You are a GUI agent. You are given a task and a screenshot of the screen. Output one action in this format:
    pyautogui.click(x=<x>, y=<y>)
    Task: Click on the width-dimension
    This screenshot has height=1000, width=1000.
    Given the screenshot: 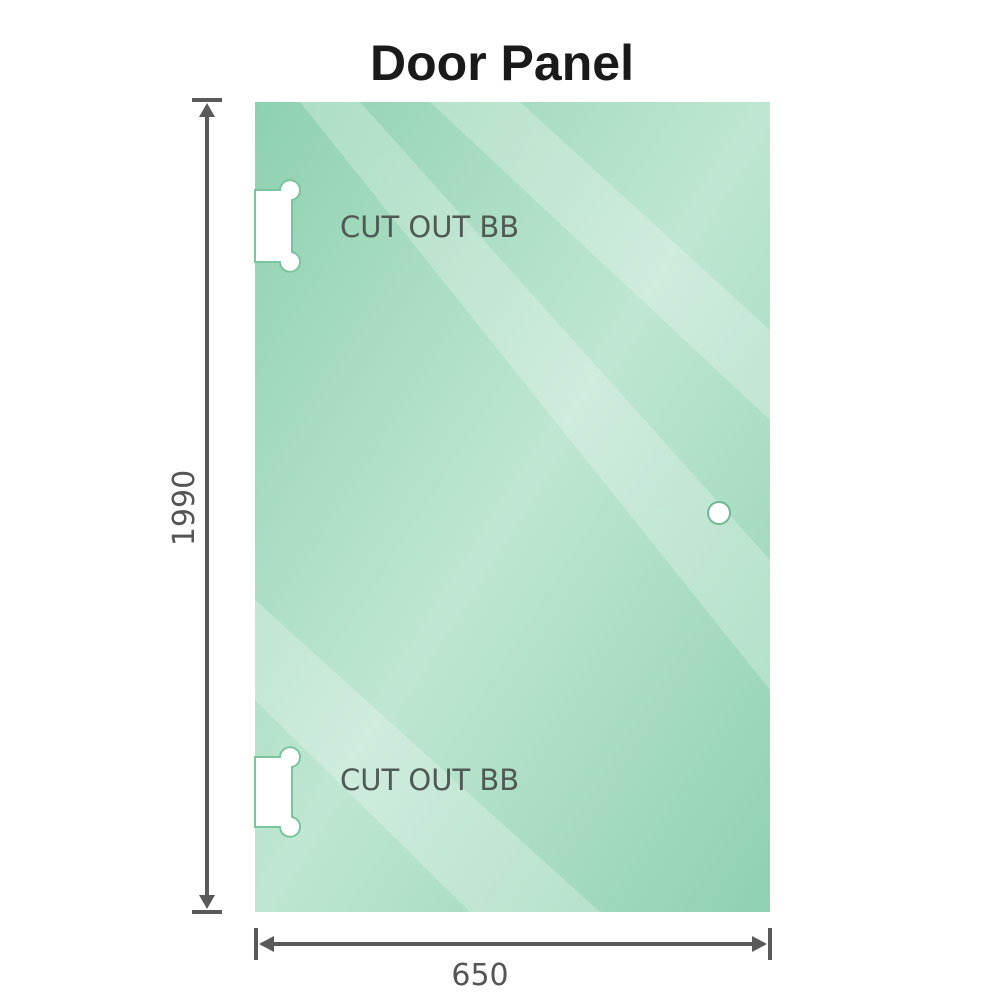 What is the action you would take?
    pyautogui.click(x=513, y=944)
    